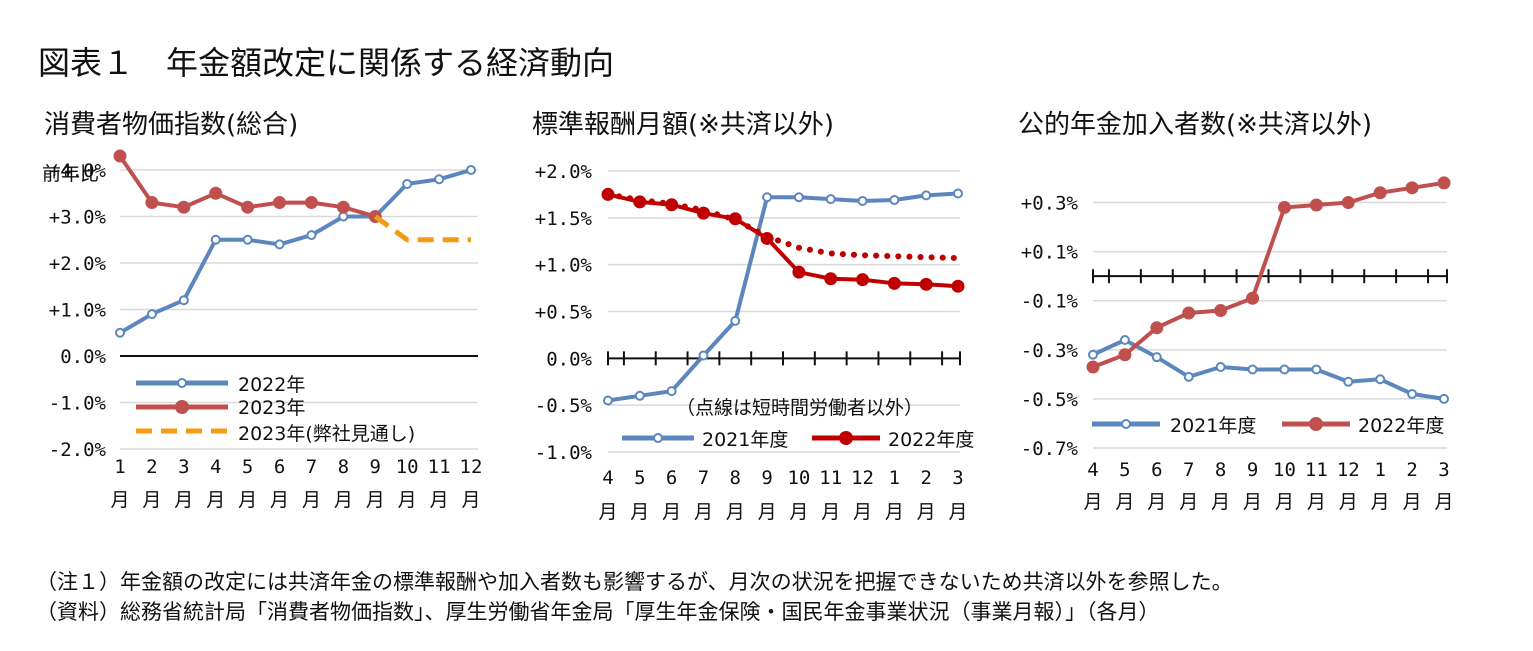 The image size is (1533, 651). What do you see at coordinates (78, 264) in the screenshot?
I see `y-tick-label: +2.0%` at bounding box center [78, 264].